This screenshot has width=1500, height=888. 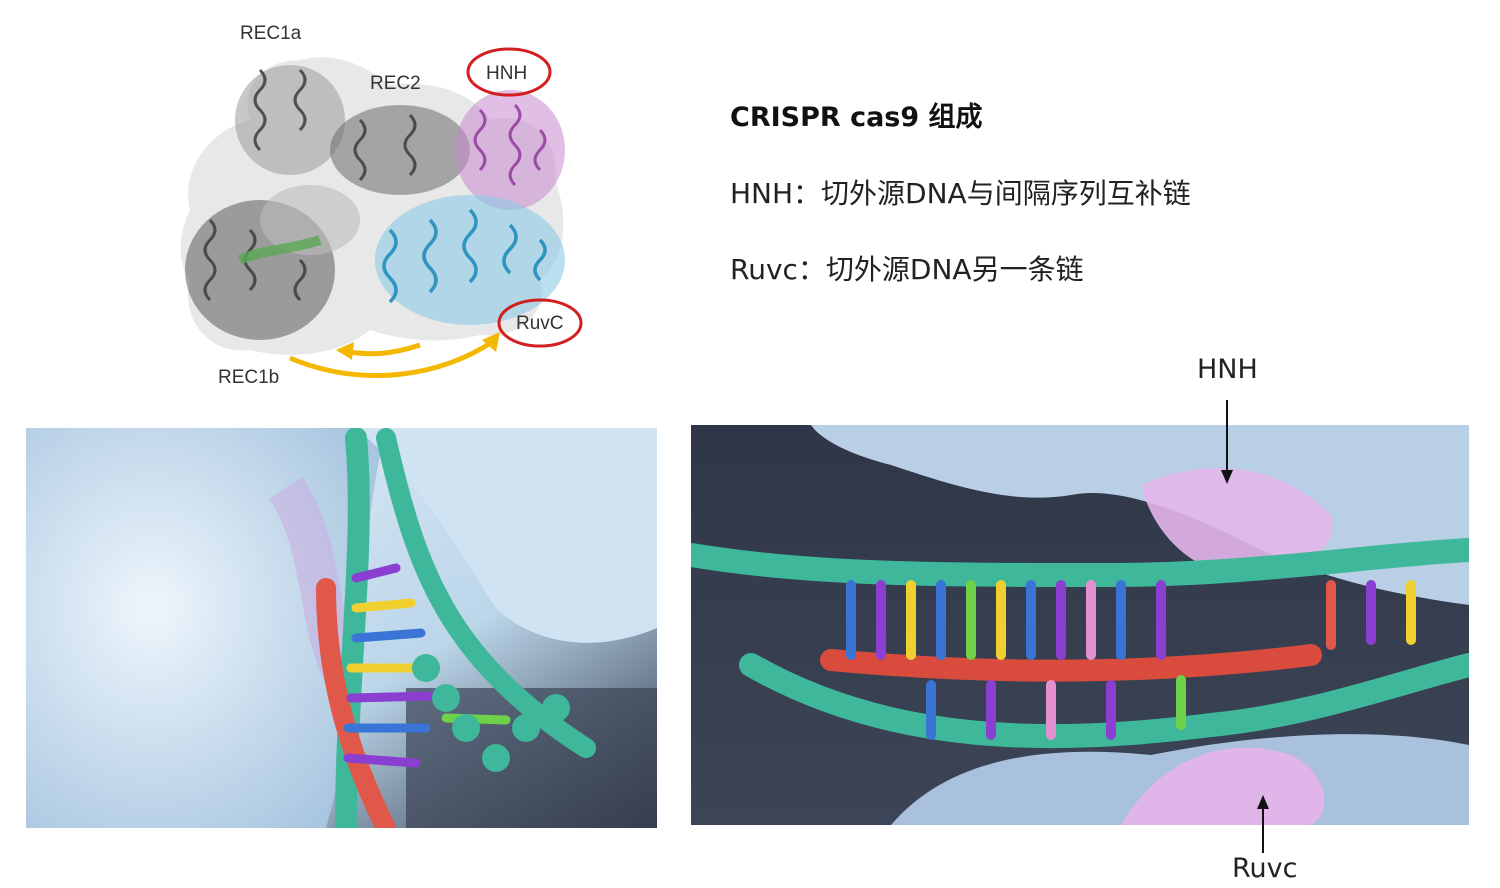 What do you see at coordinates (249, 377) in the screenshot?
I see `rec1b-label: REC1b` at bounding box center [249, 377].